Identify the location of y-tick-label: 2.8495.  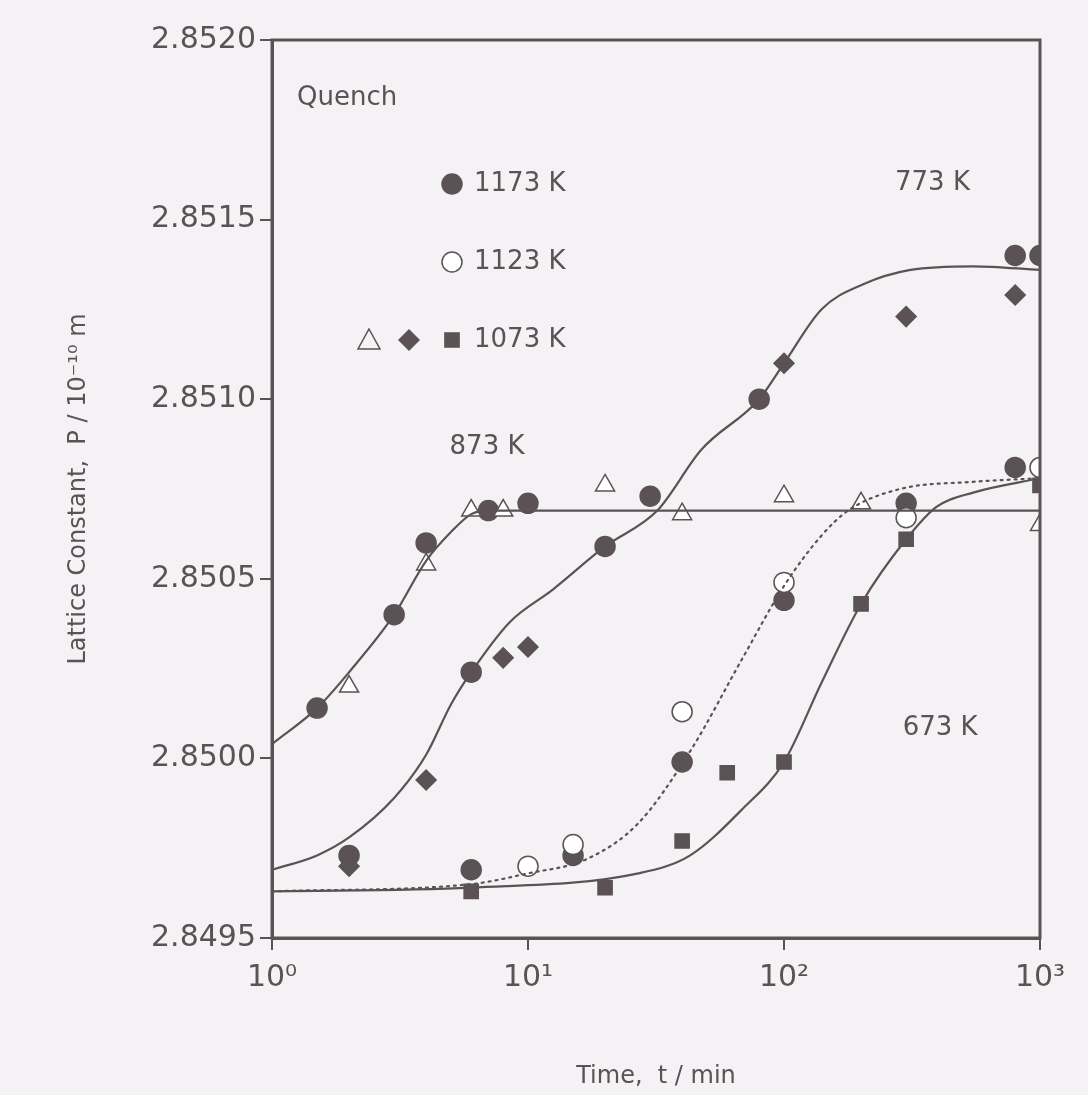
(203, 935).